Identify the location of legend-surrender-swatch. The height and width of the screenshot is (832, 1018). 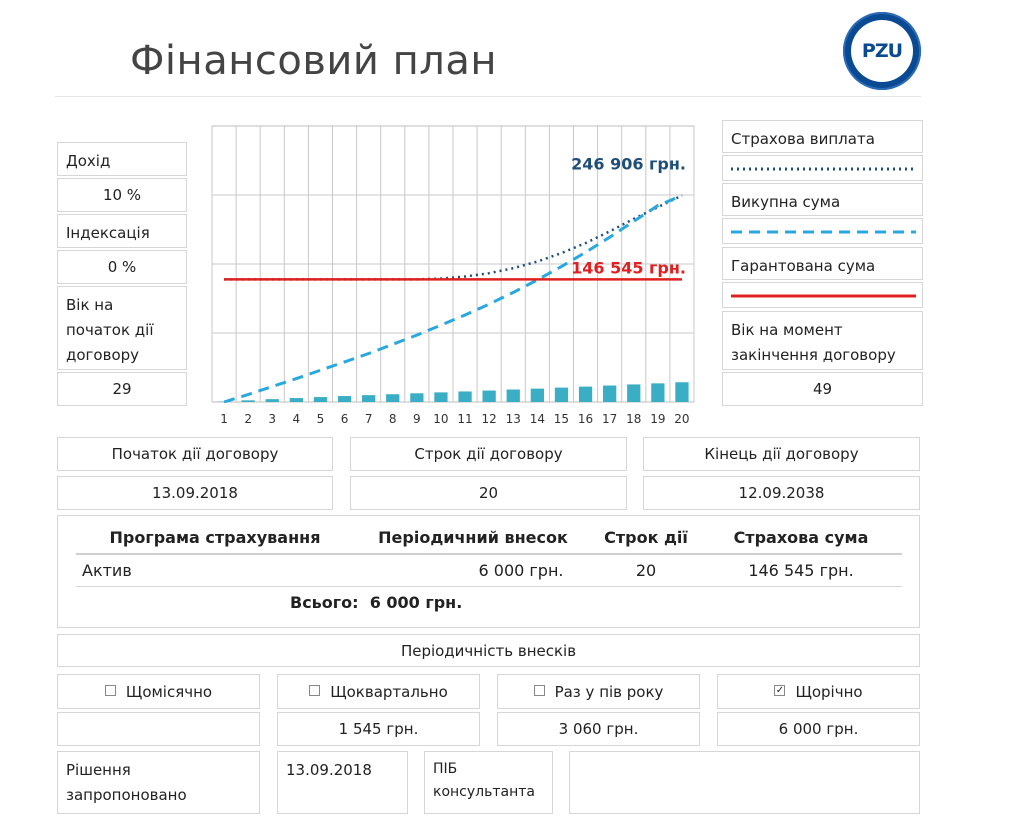
(822, 231).